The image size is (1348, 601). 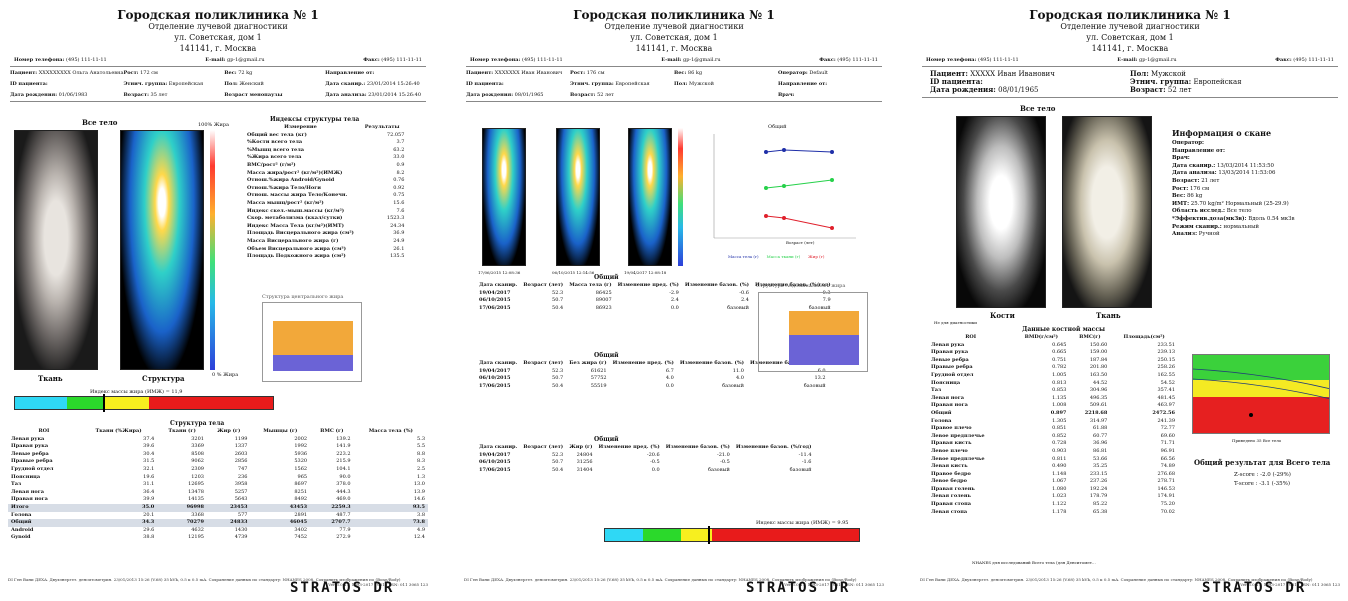 What do you see at coordinates (1098, 397) in the screenshot?
I see `table-cell: 496.35` at bounding box center [1098, 397].